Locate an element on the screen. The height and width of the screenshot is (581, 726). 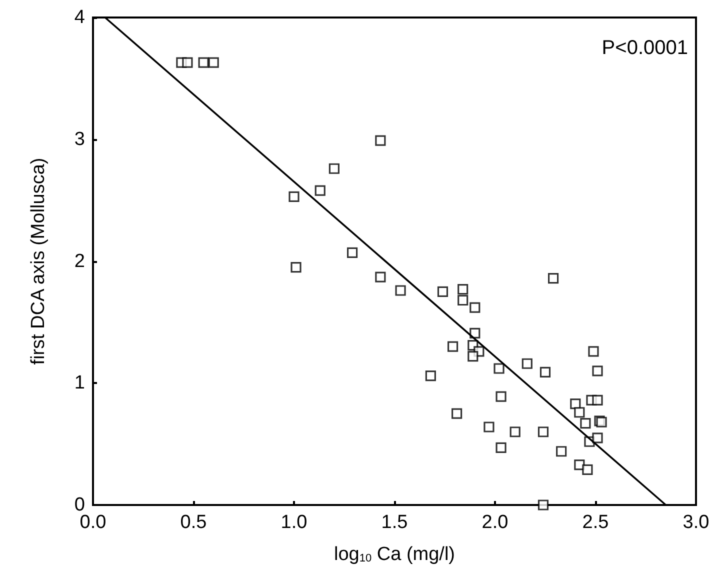
y-tick-label: 2 is located at coordinates (79, 261).